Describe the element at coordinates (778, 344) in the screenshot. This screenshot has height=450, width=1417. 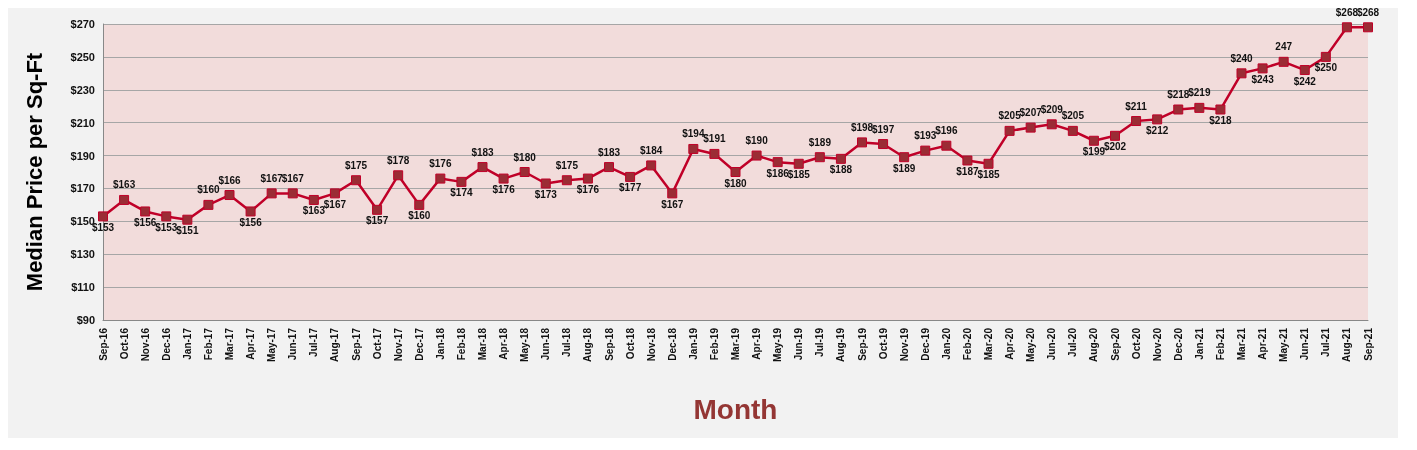
I see `x-tick-label: May-19` at that location.